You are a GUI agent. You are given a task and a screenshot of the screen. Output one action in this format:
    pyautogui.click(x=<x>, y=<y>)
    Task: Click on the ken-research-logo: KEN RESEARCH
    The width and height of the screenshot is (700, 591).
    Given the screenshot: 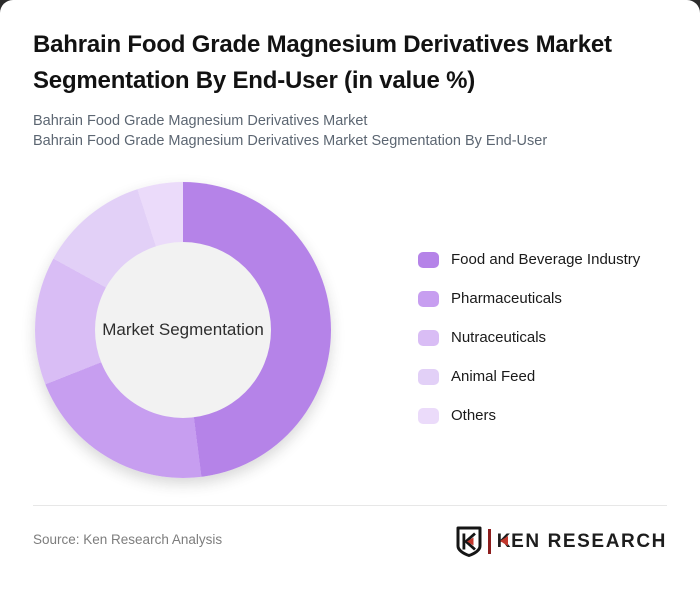 What is the action you would take?
    pyautogui.click(x=561, y=541)
    